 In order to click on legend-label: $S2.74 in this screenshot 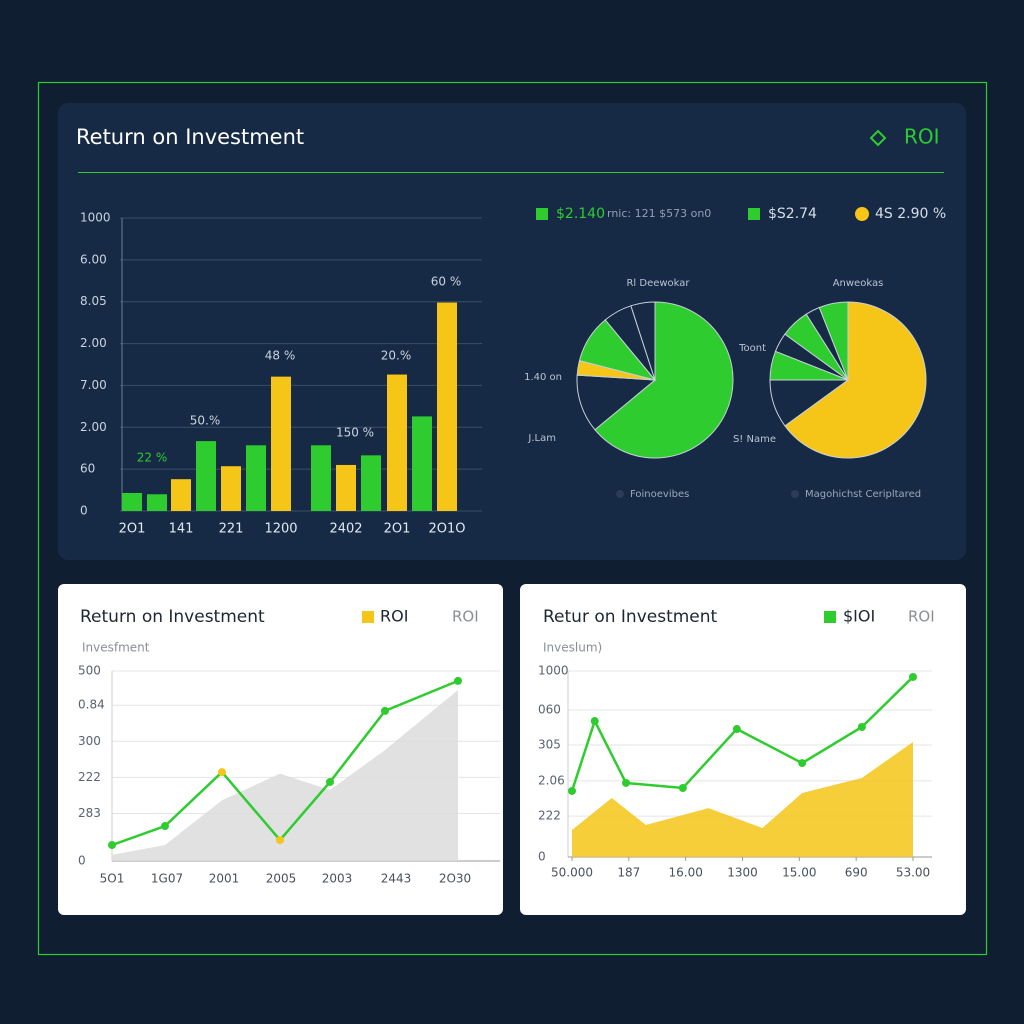, I will do `click(792, 214)`.